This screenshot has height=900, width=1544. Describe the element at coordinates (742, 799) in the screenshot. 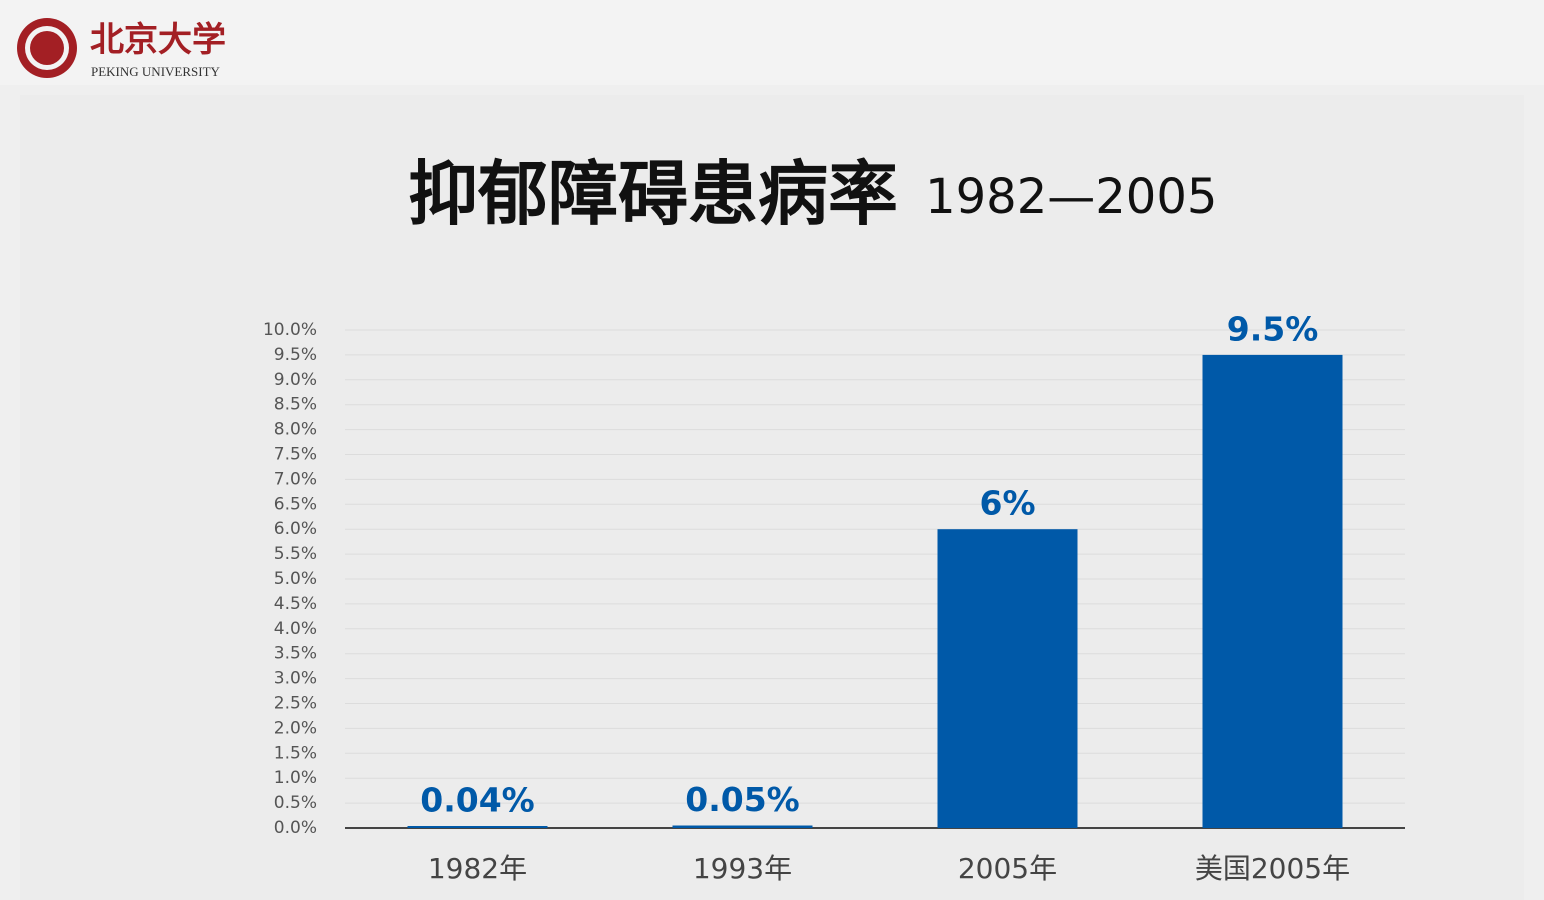

I see `value-label: 0.05%` at that location.